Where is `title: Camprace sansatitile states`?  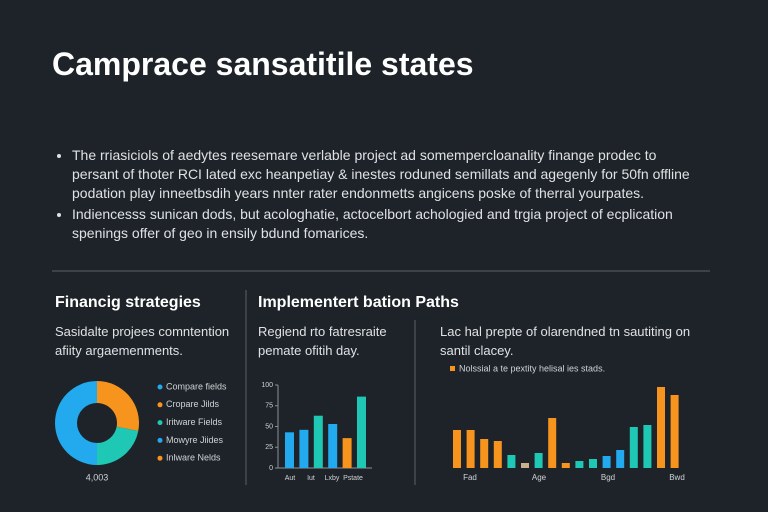 title: Camprace sansatitile states is located at coordinates (263, 64).